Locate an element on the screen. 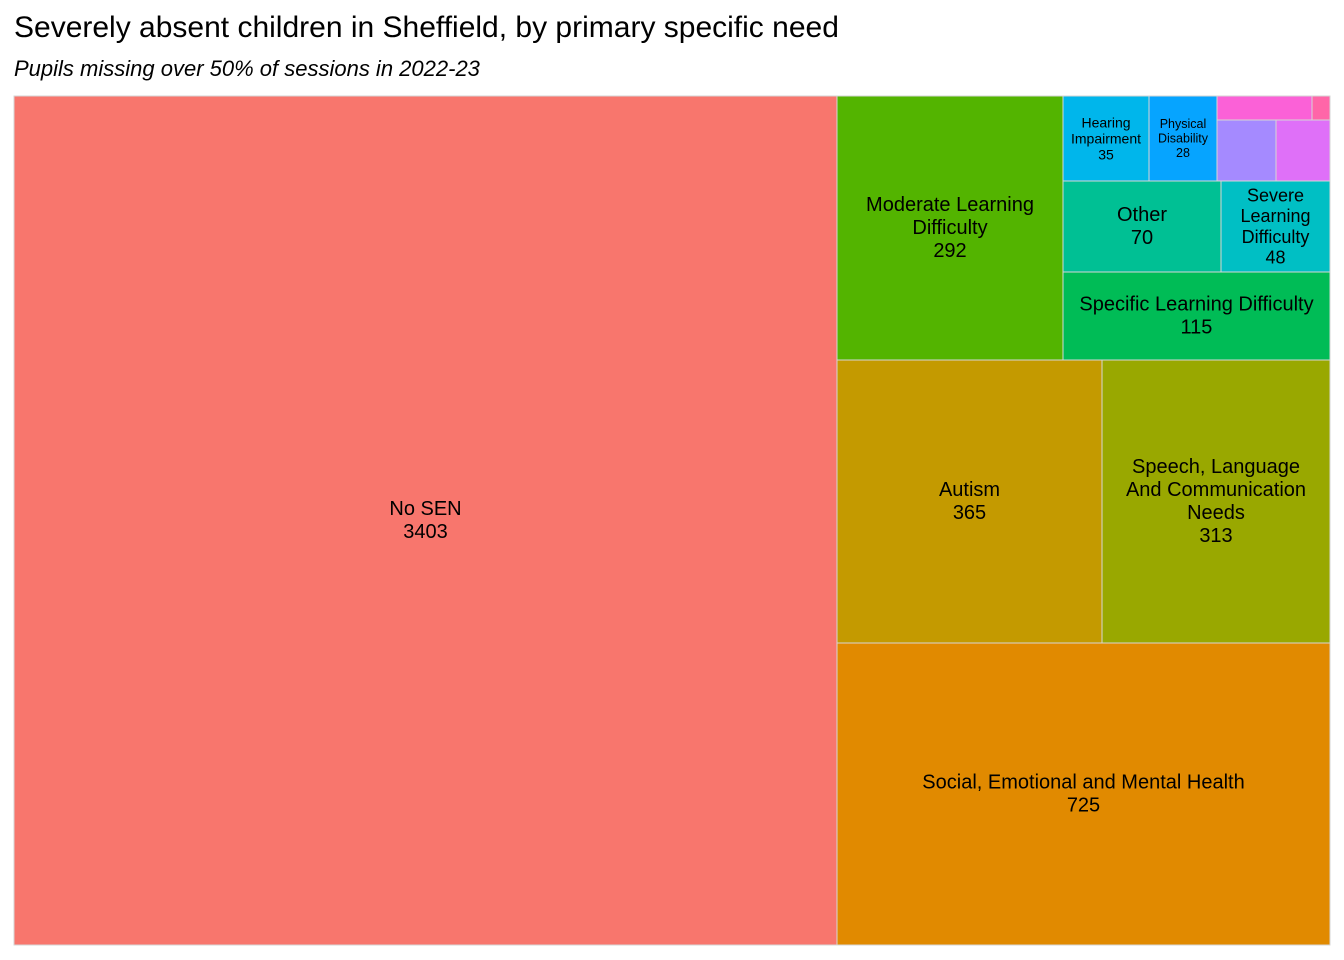  tile-value: 725 is located at coordinates (1083, 806).